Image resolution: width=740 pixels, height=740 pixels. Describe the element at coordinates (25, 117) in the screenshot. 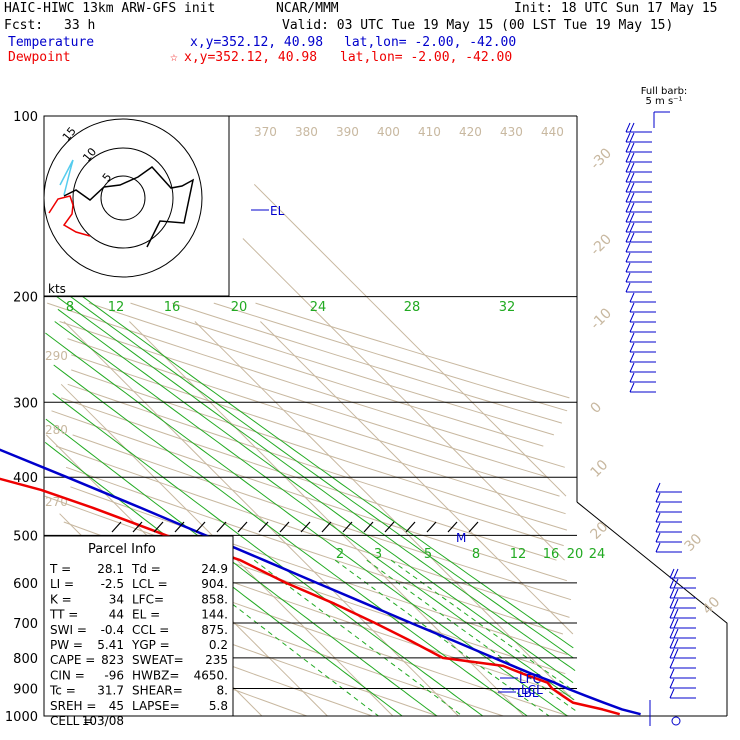

I see `pressure-tick-label: 100` at that location.